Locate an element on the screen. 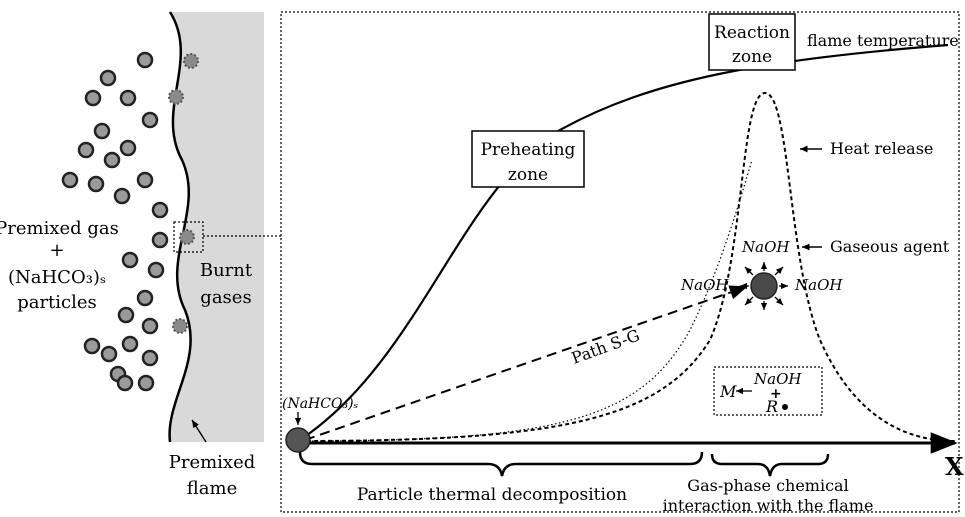 This screenshot has width=965, height=517. preheating-zone-box is located at coordinates (528, 159).